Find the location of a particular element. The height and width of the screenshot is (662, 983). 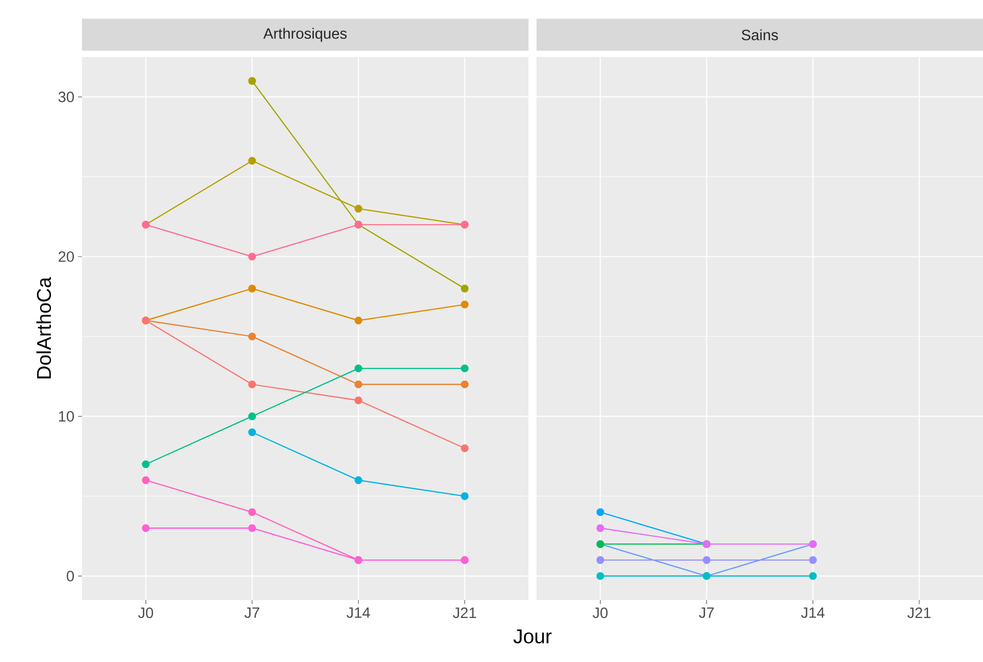

y-tick-label: 10 is located at coordinates (66, 416).